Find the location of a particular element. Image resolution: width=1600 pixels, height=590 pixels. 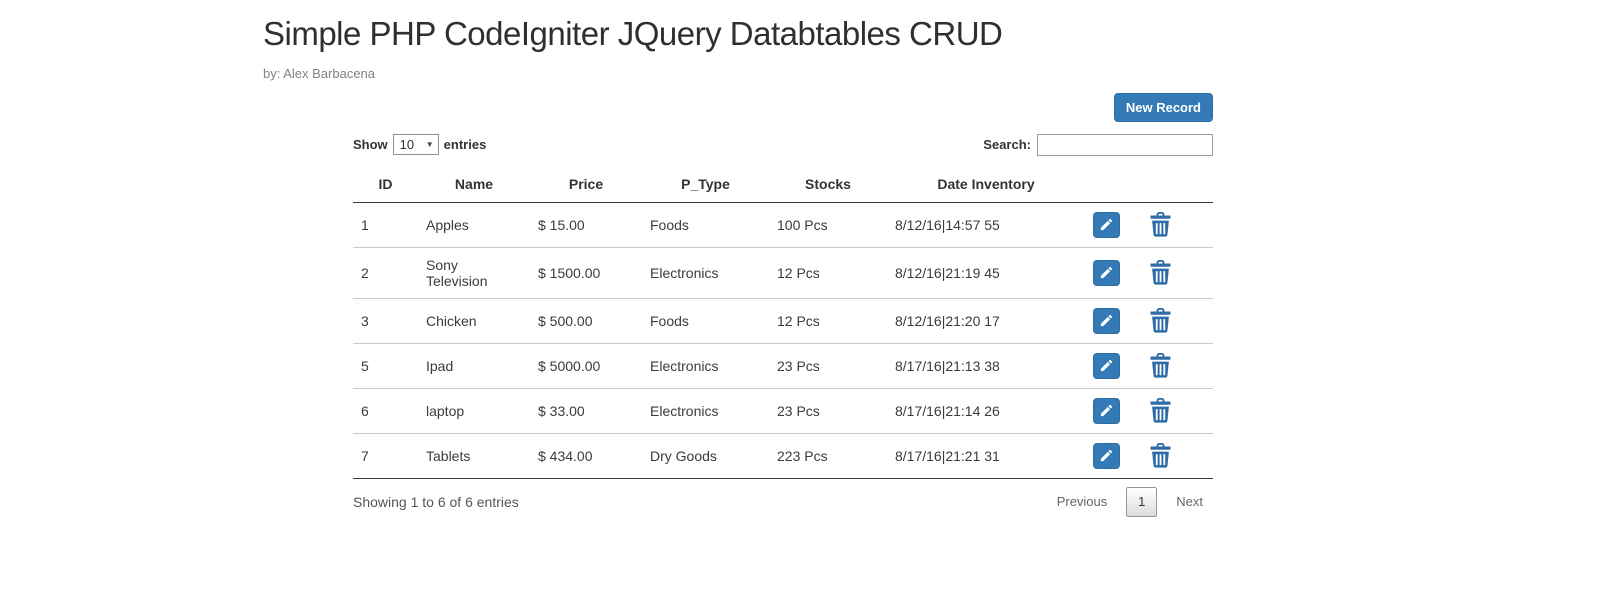

cell-price: $ 15.00 is located at coordinates (586, 225).